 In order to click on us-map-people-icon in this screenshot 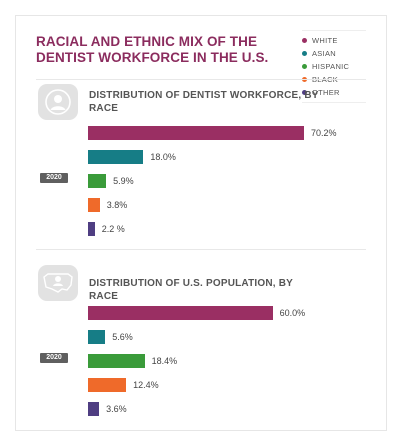, I will do `click(58, 283)`.